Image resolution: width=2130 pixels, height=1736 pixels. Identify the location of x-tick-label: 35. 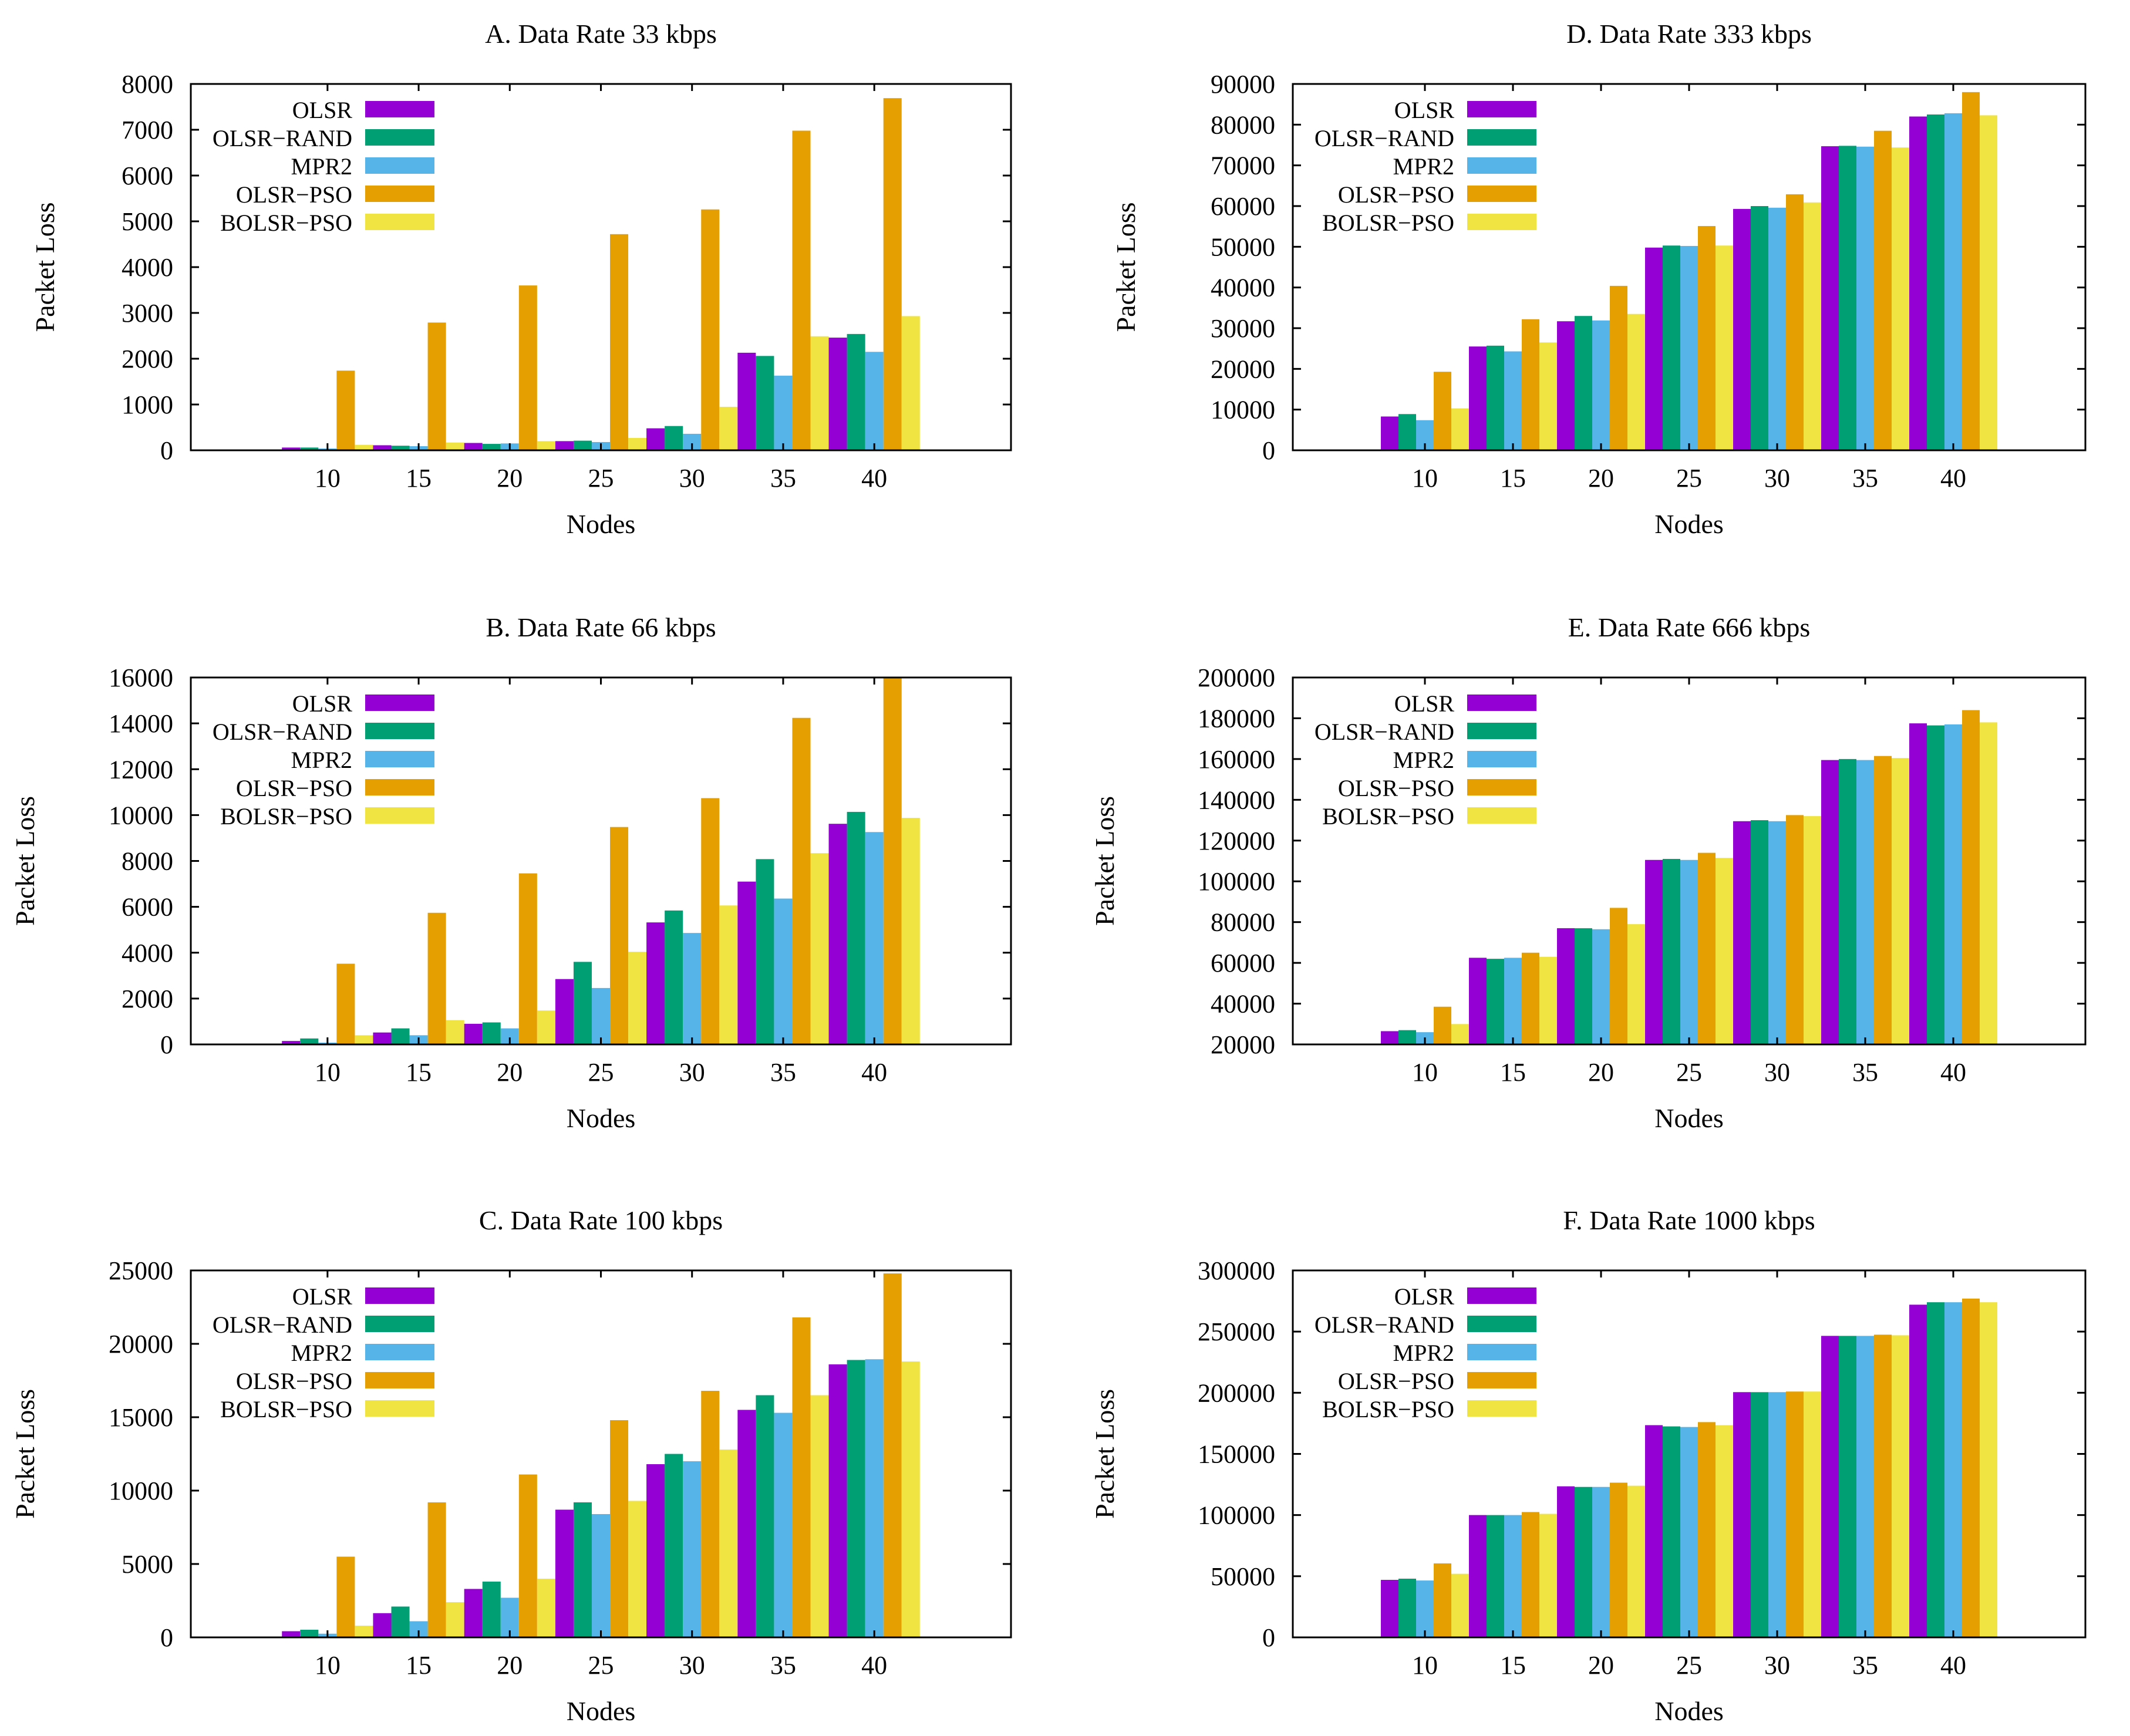
(1865, 478).